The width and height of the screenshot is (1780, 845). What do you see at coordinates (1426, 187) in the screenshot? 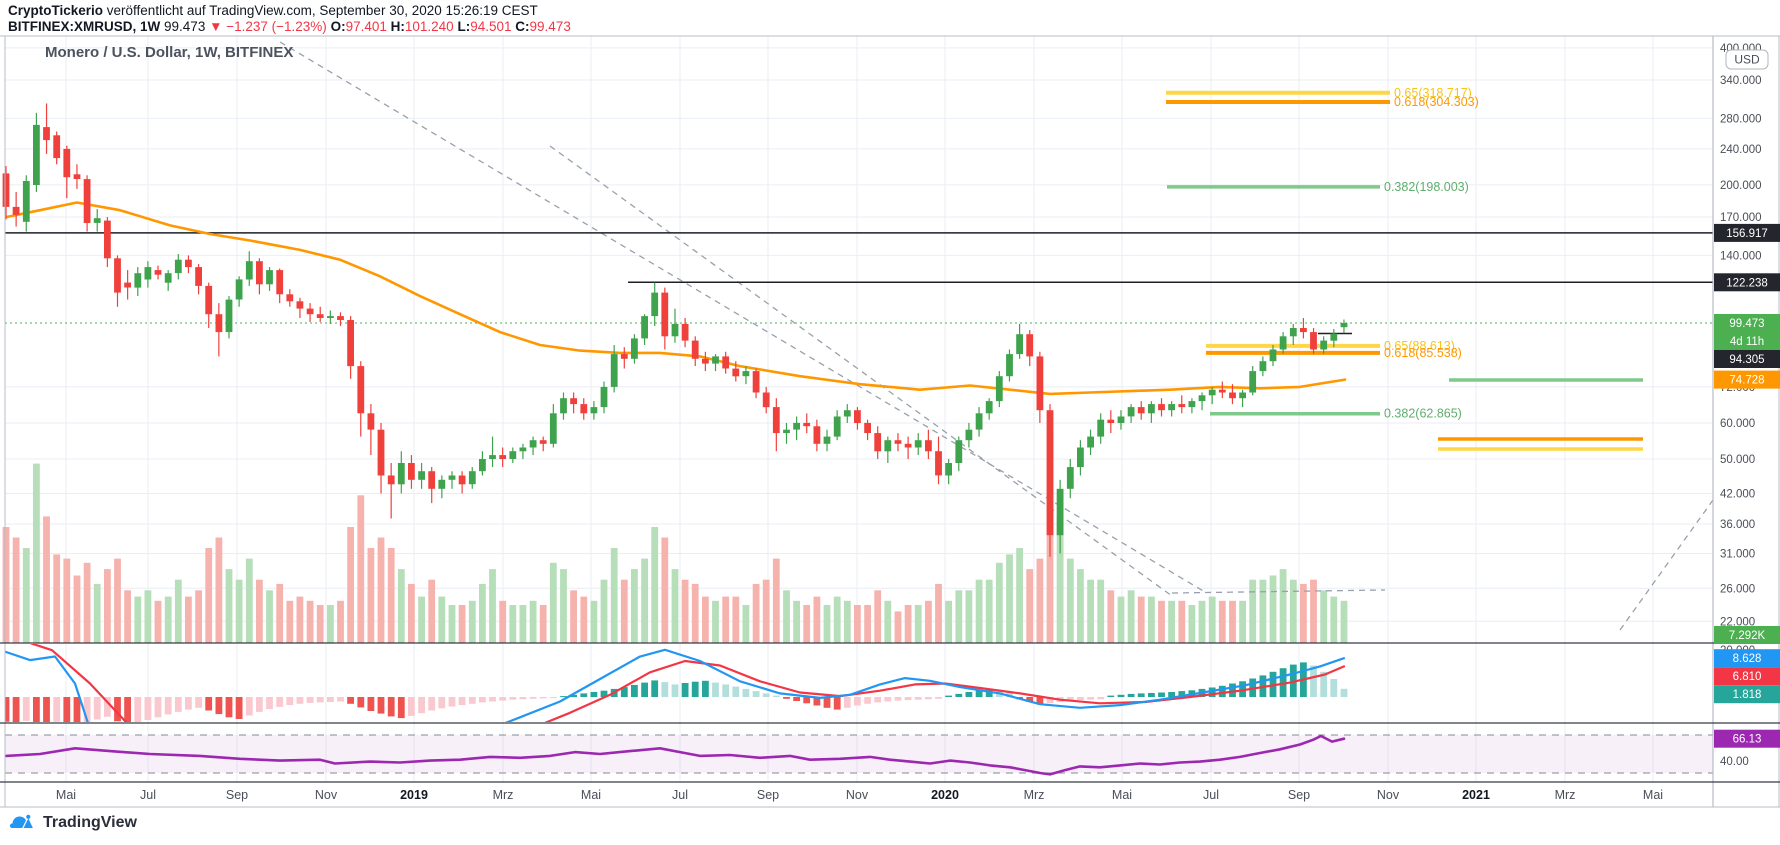
I see `fib-level-label: 0.382(198.003)` at bounding box center [1426, 187].